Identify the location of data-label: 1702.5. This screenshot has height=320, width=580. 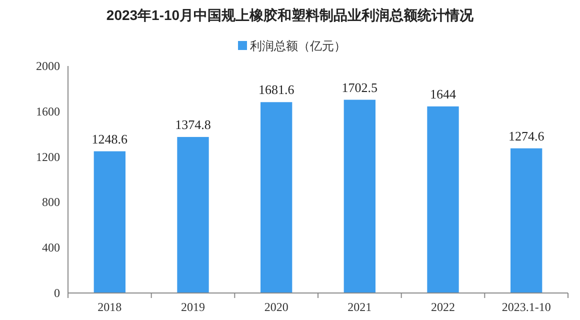
(360, 87).